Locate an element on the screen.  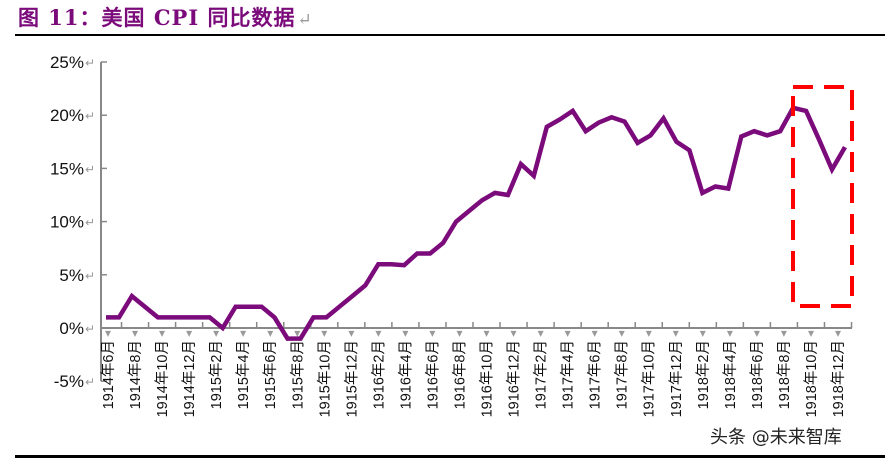
x-tick-label: 1918年10月 is located at coordinates (811, 378).